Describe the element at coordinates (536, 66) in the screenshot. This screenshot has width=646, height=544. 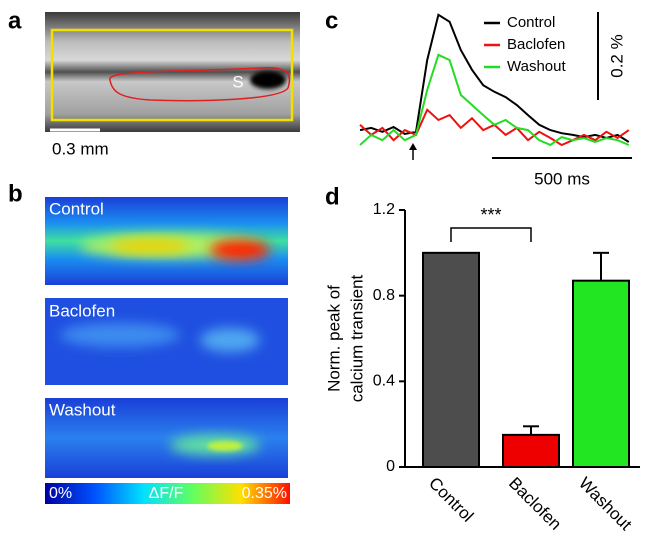
I see `legend-label: Washout` at that location.